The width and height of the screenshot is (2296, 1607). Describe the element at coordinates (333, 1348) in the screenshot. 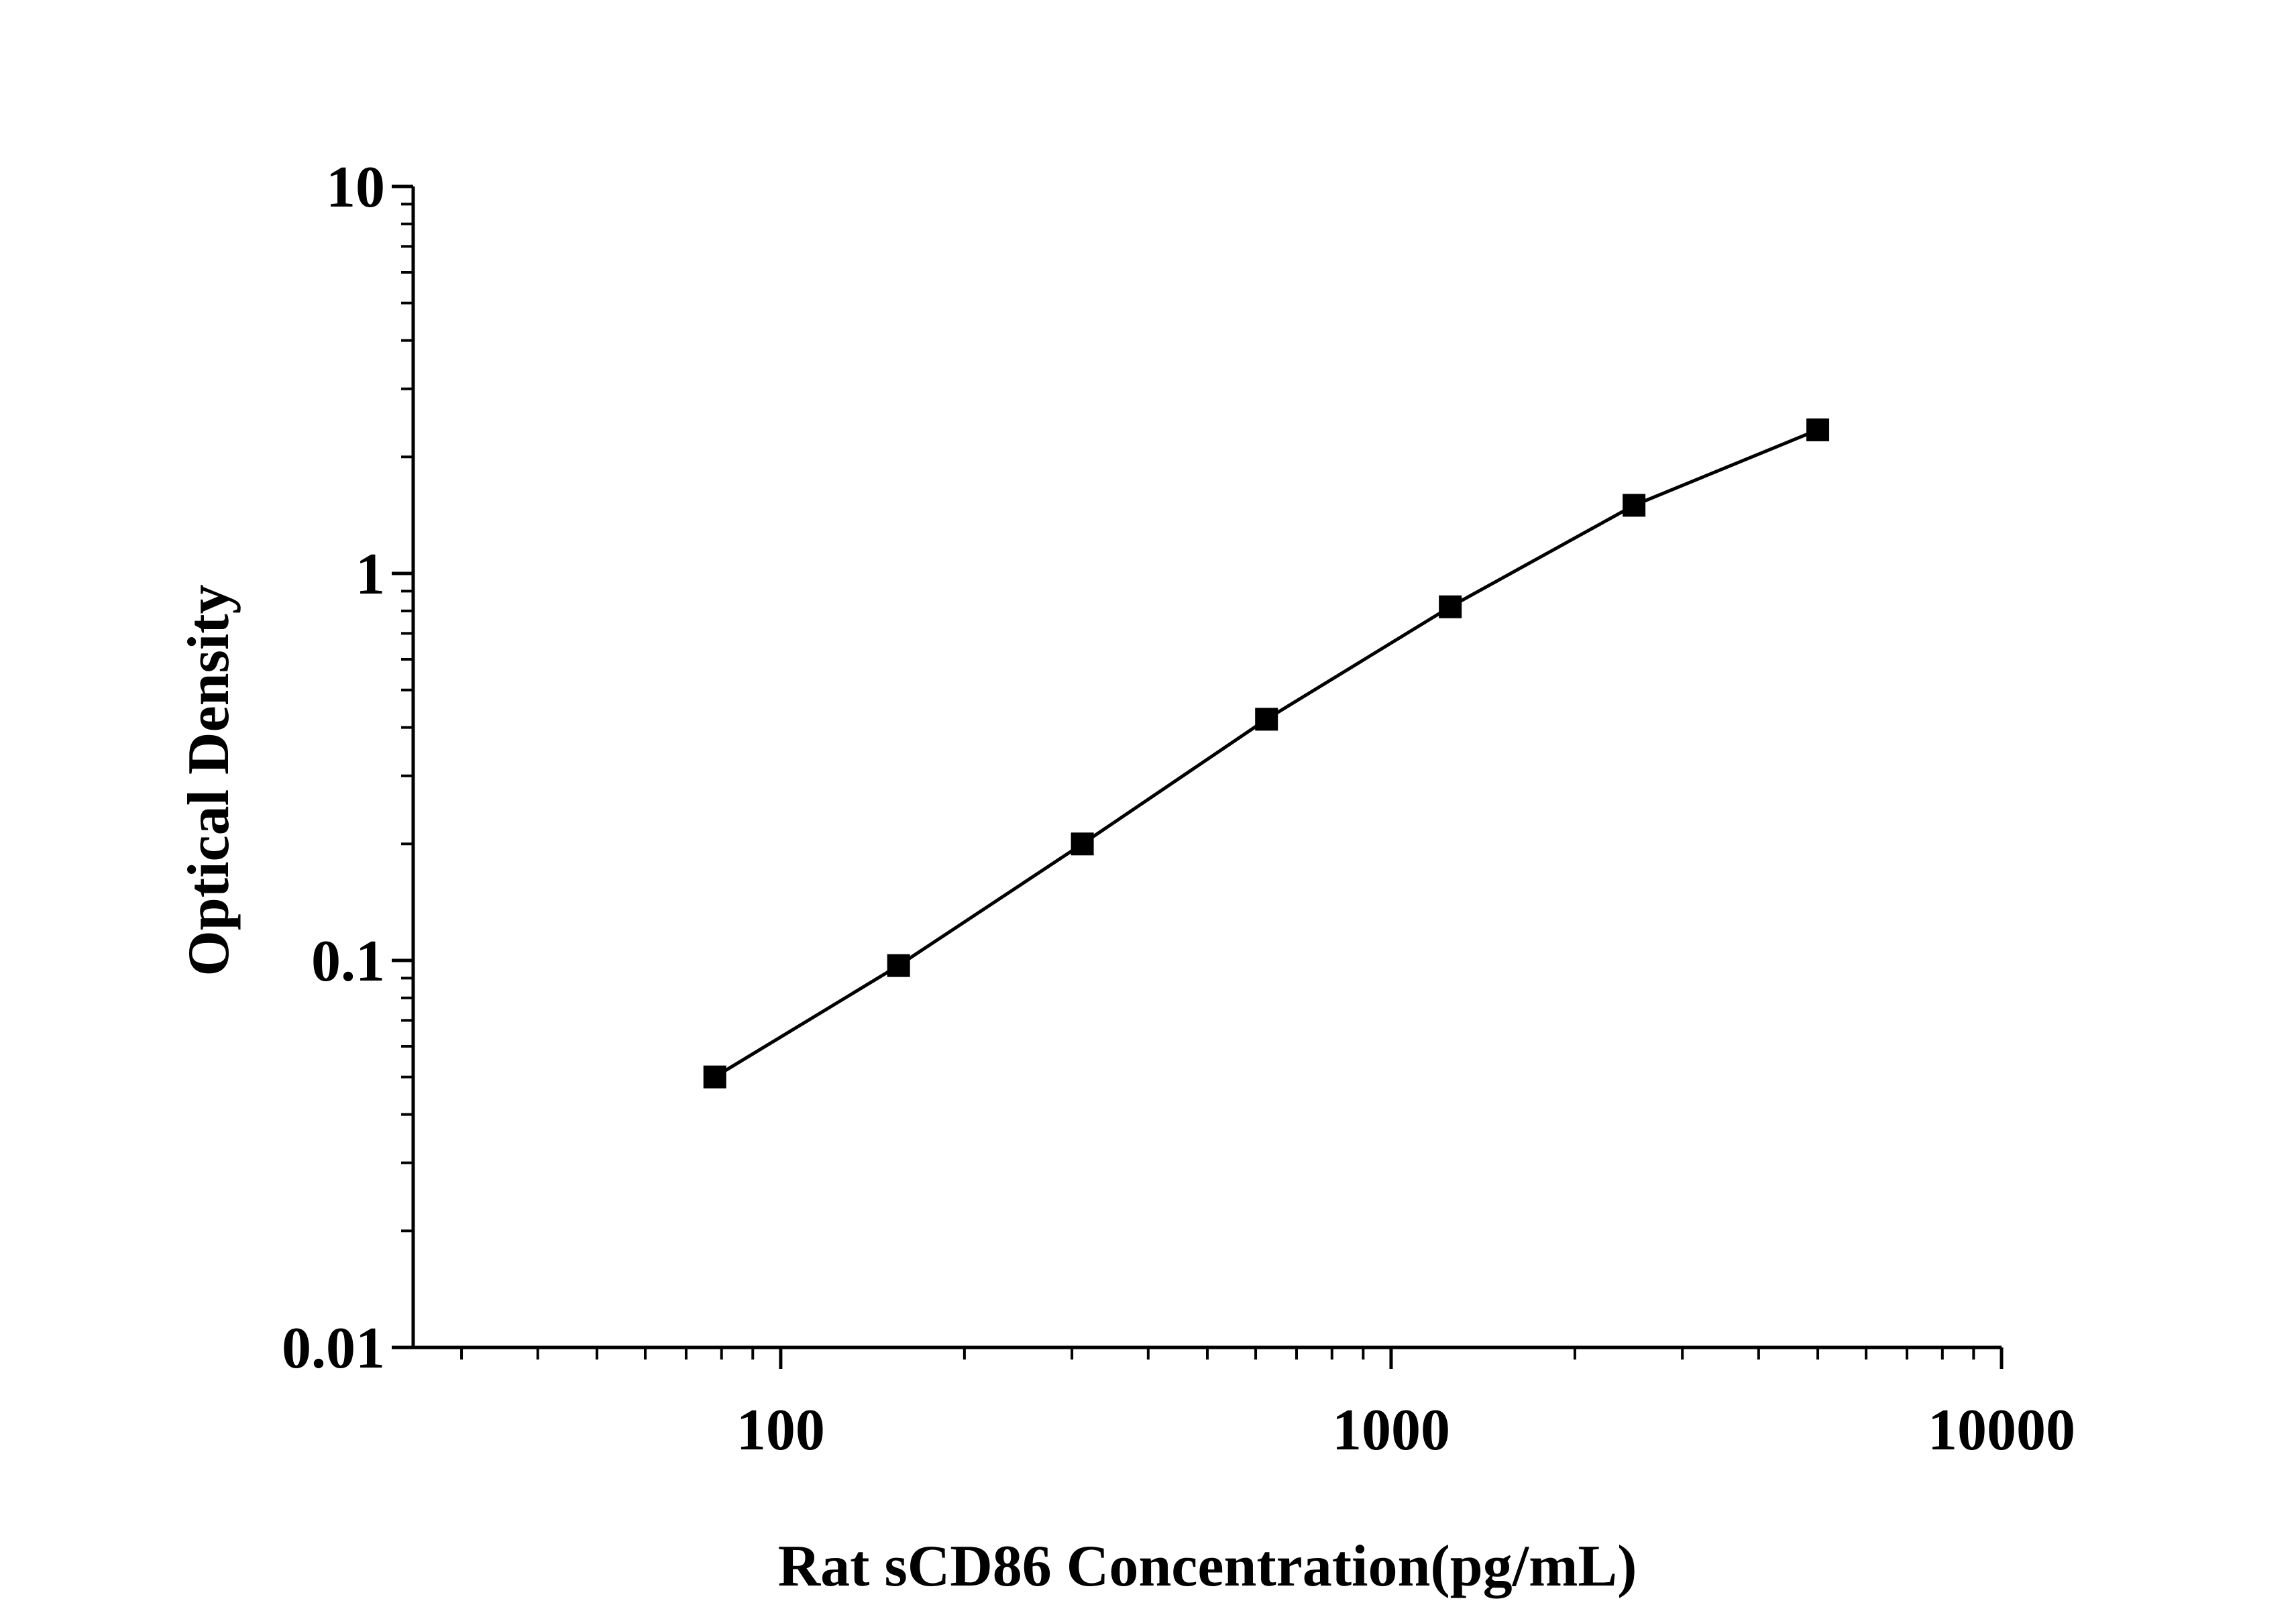

I see `y-tick-label: 0.01` at that location.